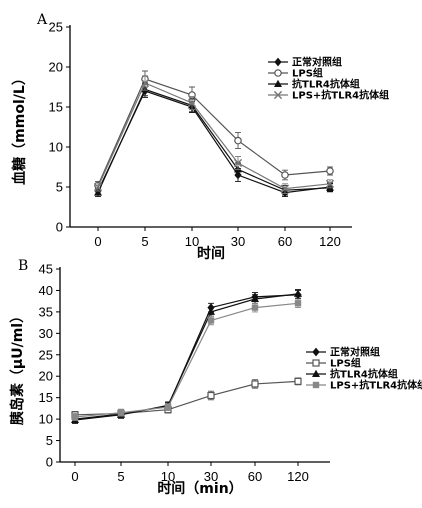 The height and width of the screenshot is (508, 422). I want to click on panel-label: A, so click(42, 20).